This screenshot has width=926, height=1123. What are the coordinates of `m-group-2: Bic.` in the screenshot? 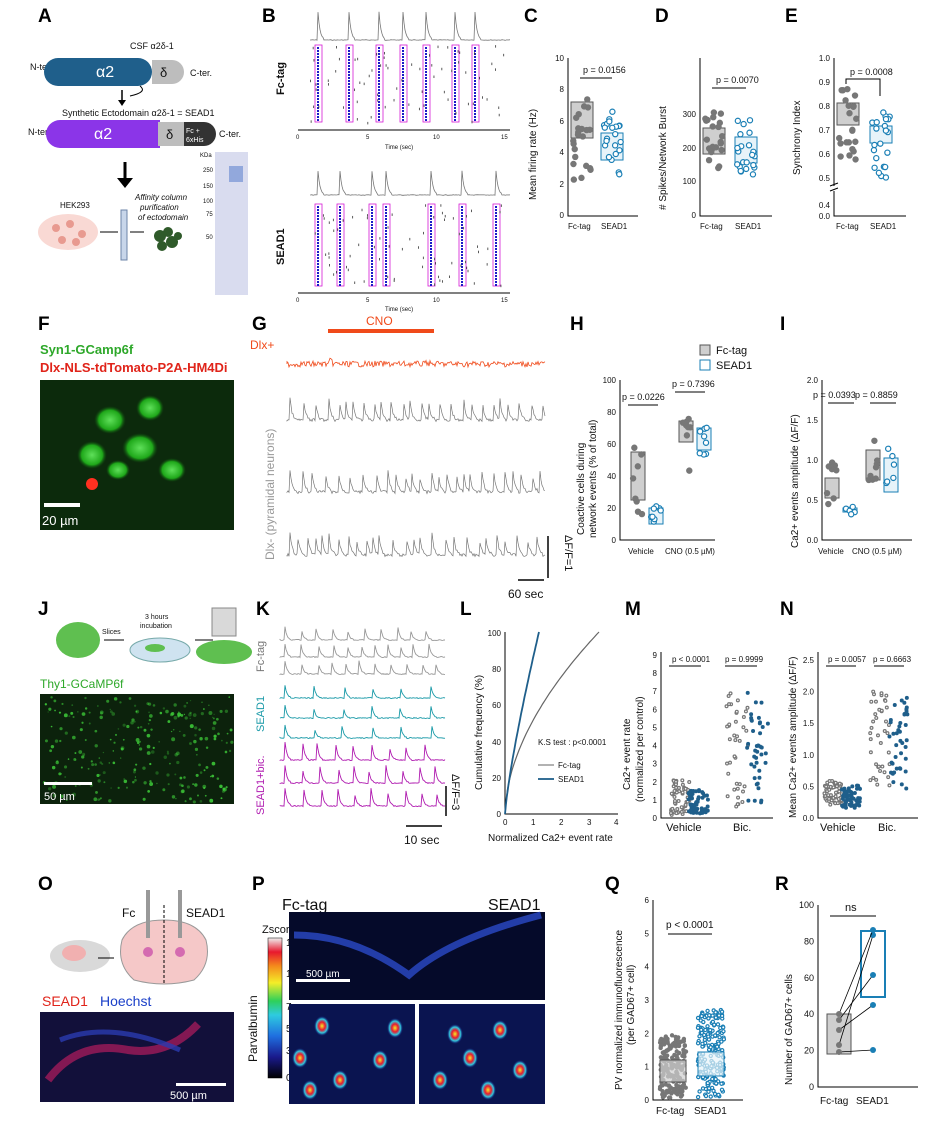 It's located at (742, 828).